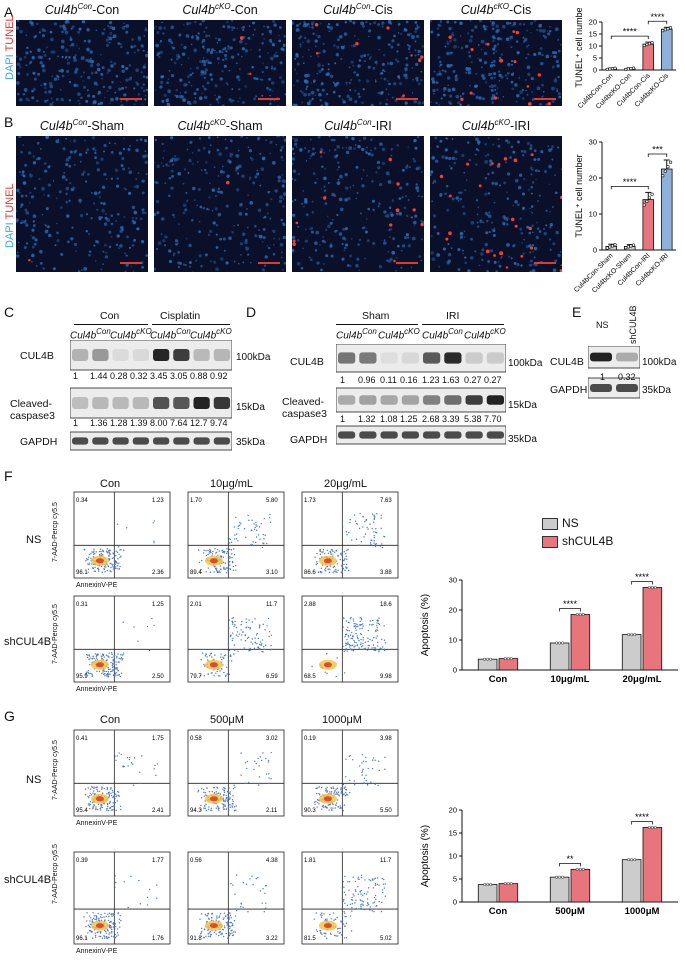 The height and width of the screenshot is (960, 685). What do you see at coordinates (161, 355) in the screenshot?
I see `band` at bounding box center [161, 355].